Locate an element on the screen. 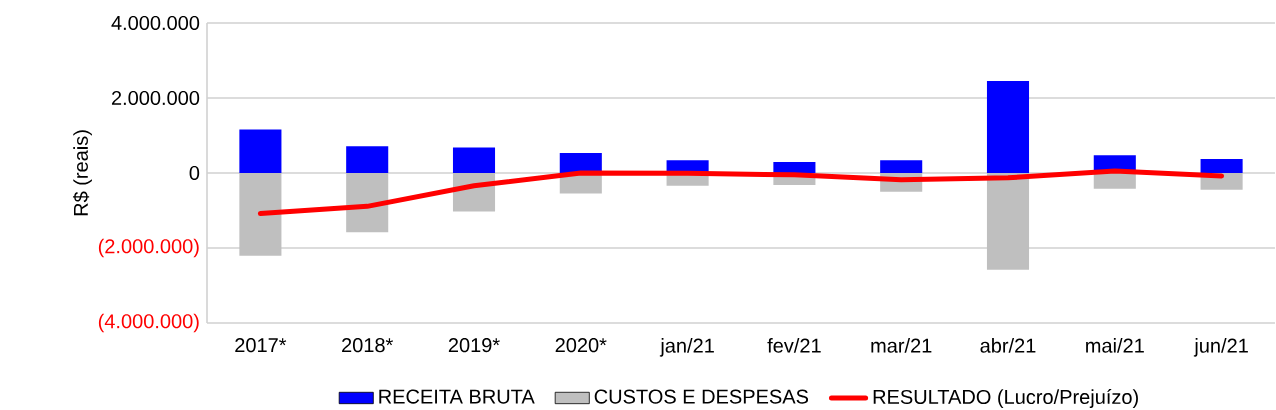  x-tick-label: 2019* is located at coordinates (474, 345).